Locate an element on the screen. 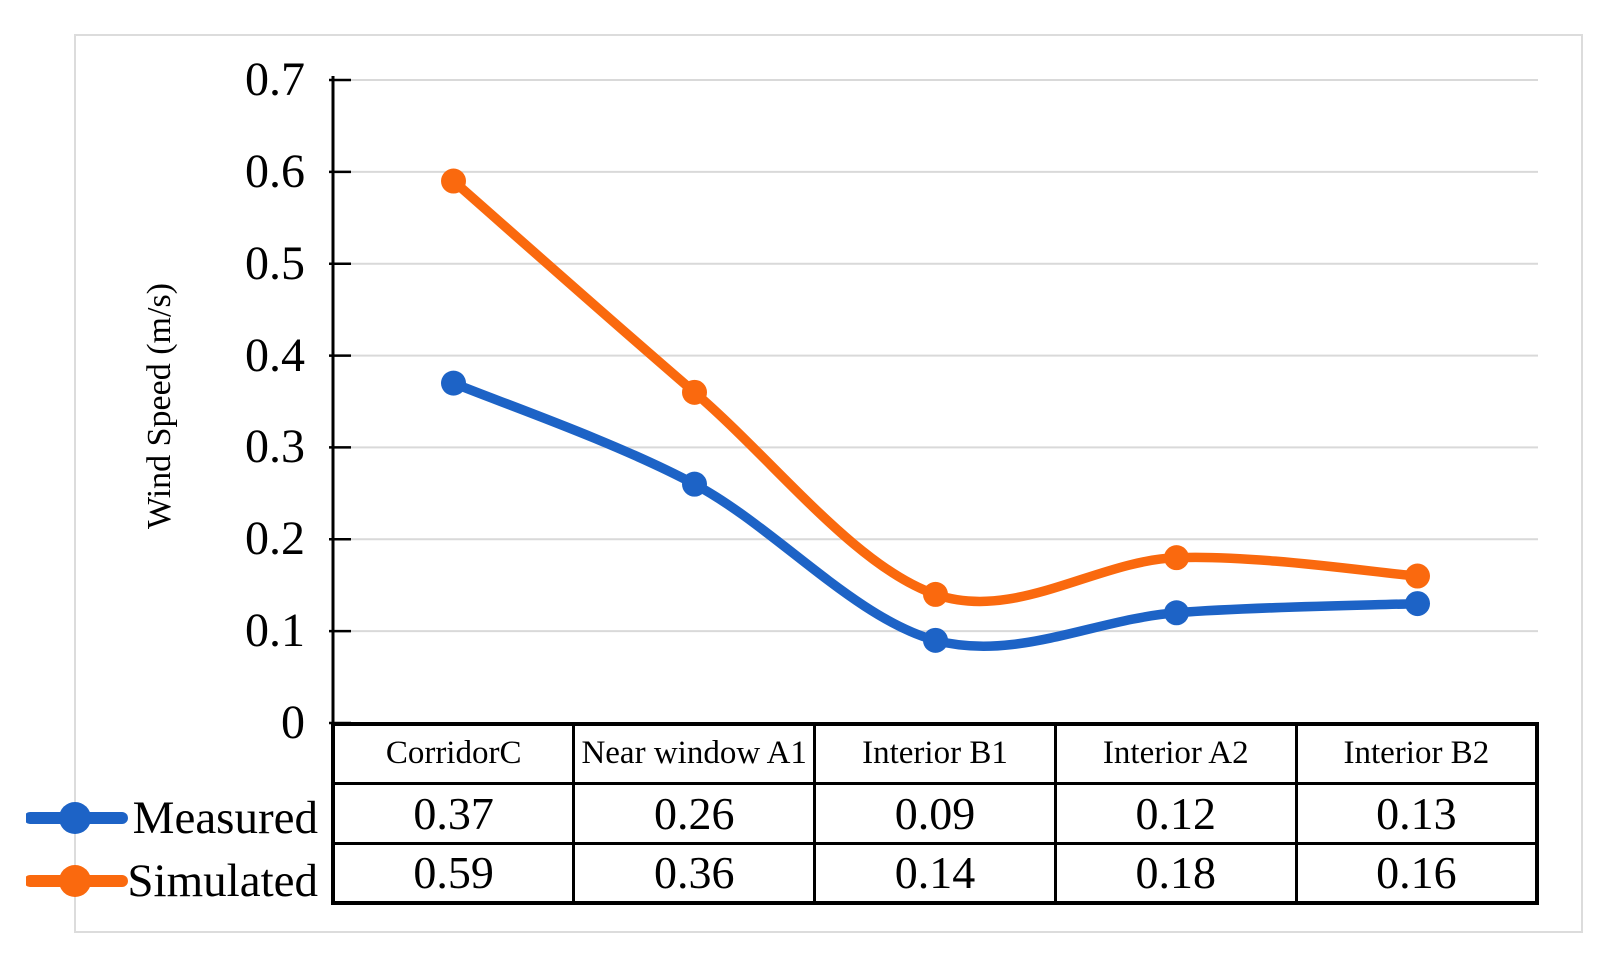 The height and width of the screenshot is (958, 1610). y-tick-label: 0.4 is located at coordinates (275, 355).